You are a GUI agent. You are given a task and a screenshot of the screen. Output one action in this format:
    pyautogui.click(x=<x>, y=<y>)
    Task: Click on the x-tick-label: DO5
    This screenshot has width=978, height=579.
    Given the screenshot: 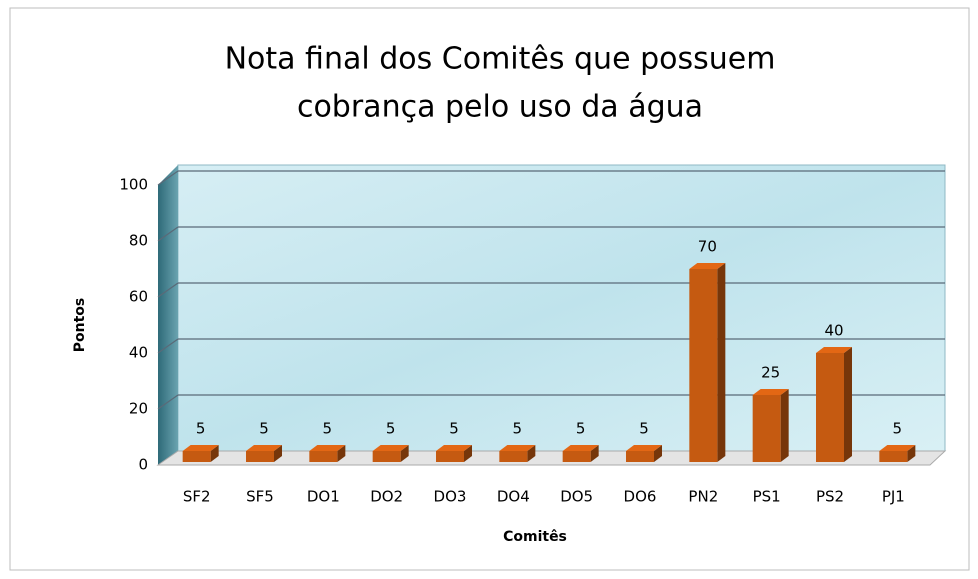 What is the action you would take?
    pyautogui.click(x=576, y=497)
    